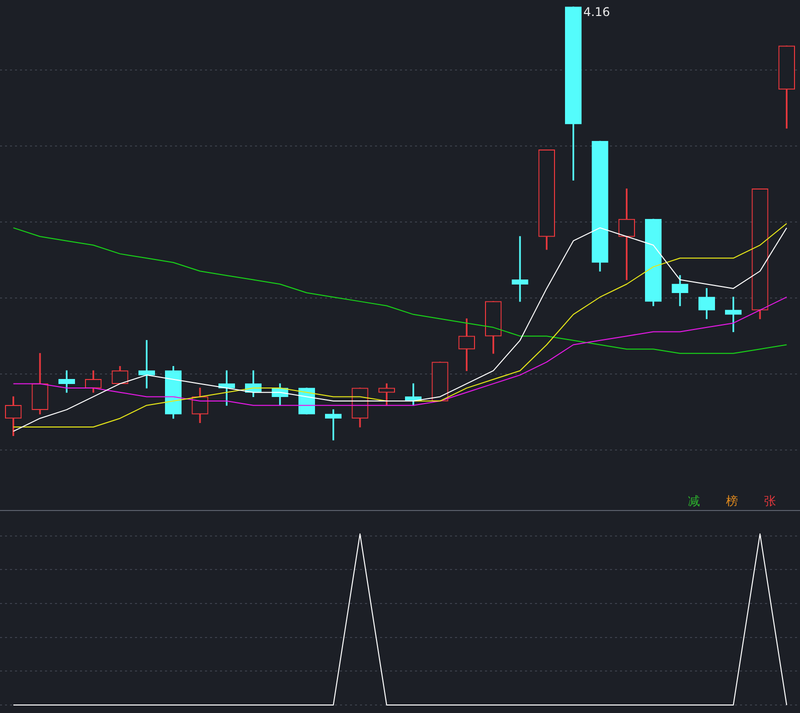  I want to click on text: 张, so click(770, 501).